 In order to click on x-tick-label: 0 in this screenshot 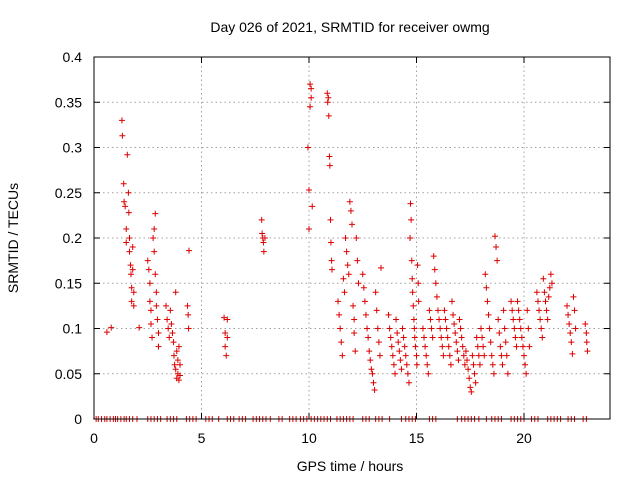, I will do `click(94, 438)`.